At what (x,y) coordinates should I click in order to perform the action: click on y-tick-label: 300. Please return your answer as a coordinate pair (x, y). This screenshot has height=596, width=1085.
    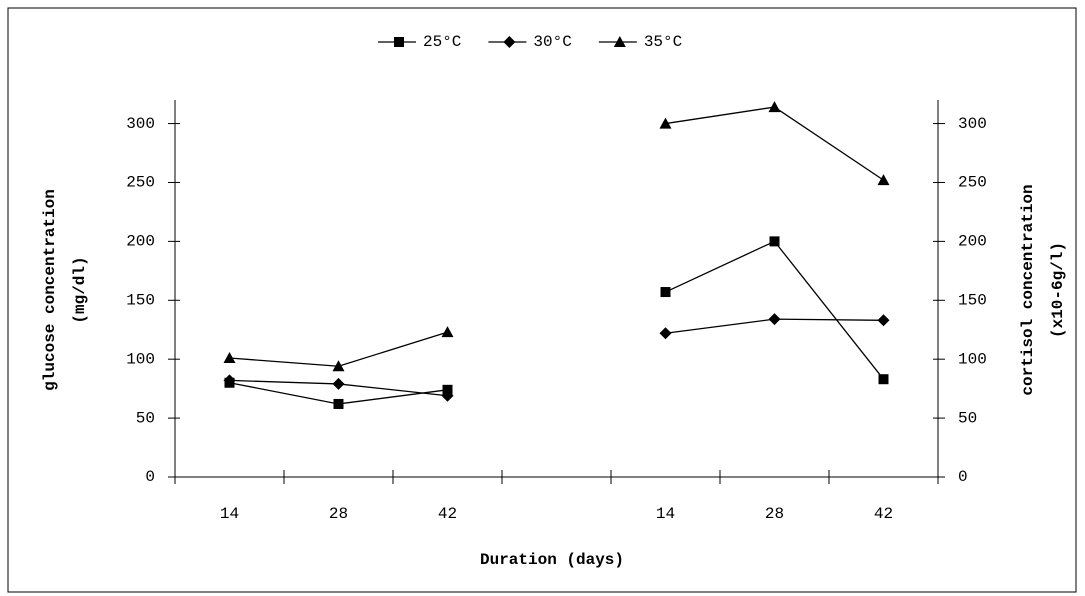
    Looking at the image, I should click on (140, 124).